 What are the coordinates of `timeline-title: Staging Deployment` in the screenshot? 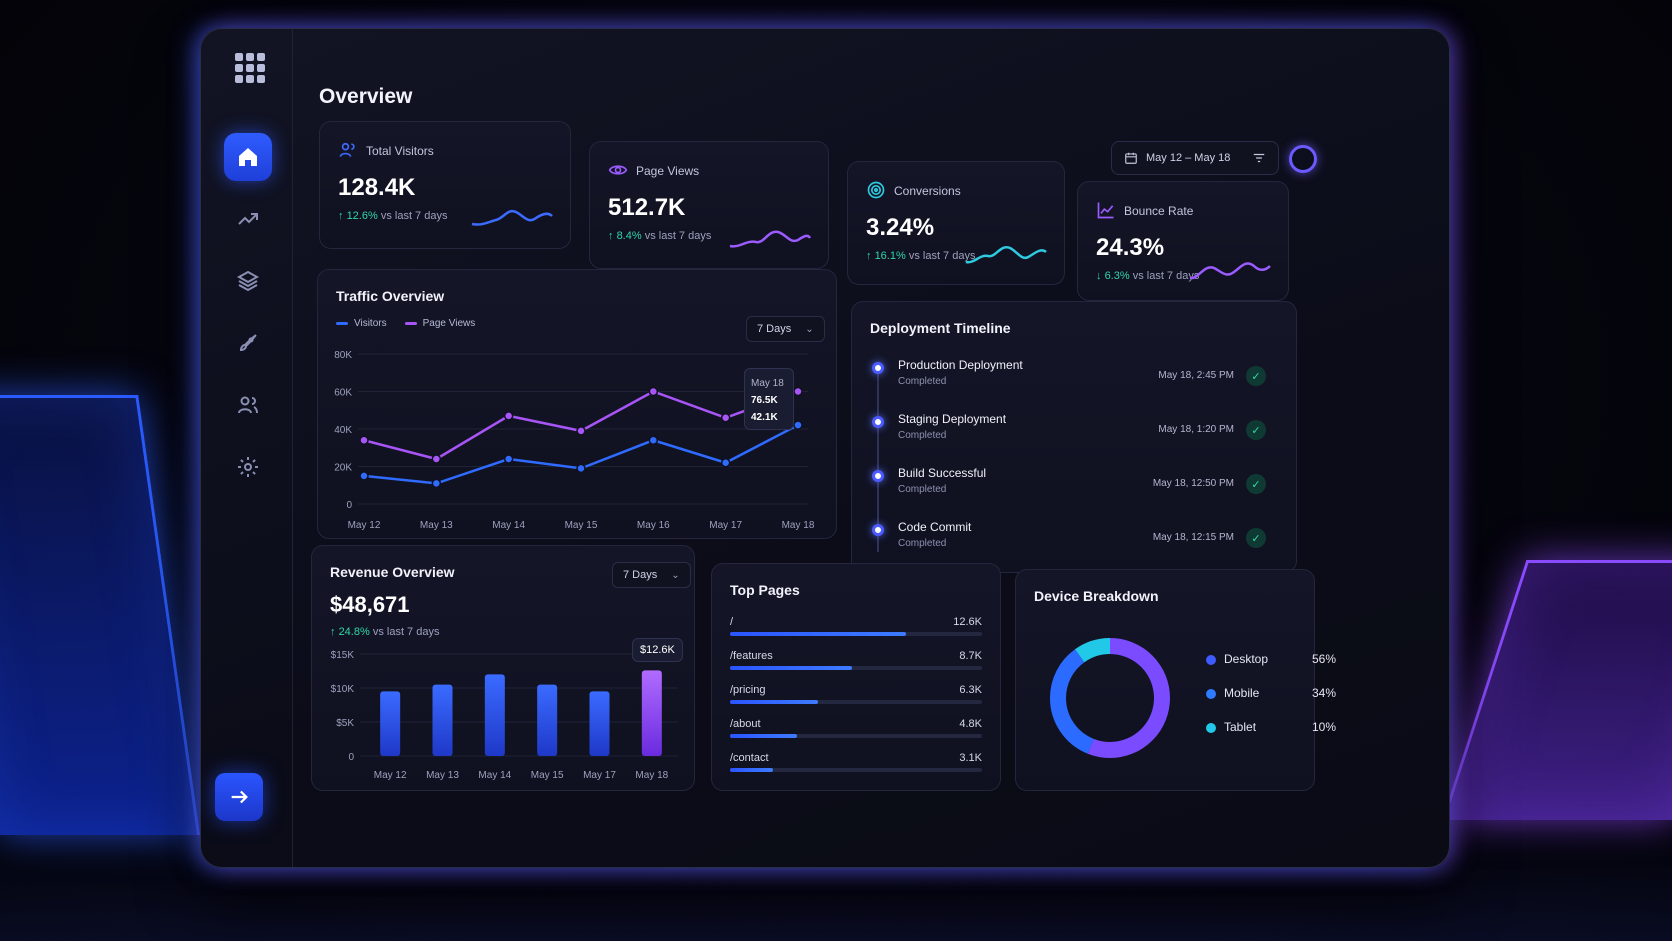 It's located at (952, 419).